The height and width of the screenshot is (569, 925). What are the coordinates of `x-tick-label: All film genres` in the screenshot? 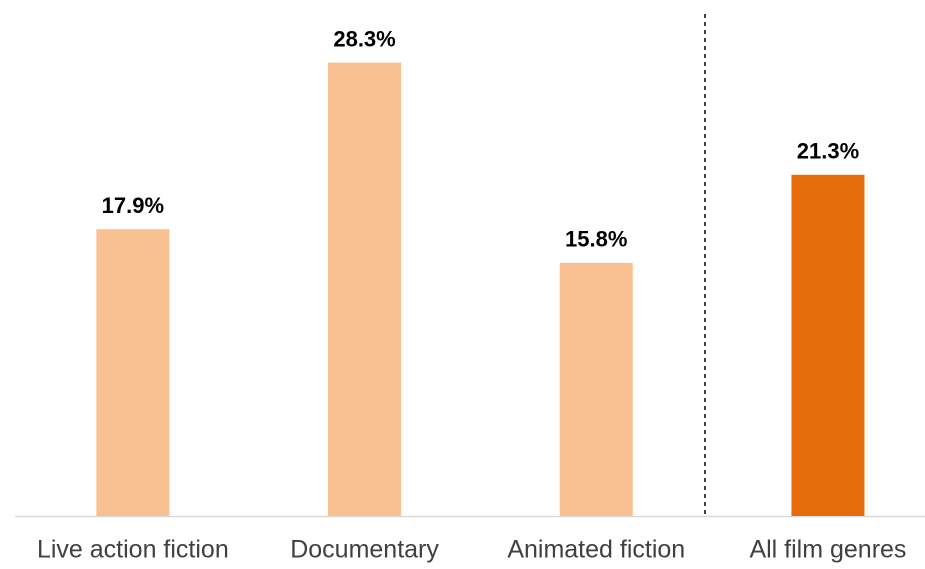 It's located at (827, 550).